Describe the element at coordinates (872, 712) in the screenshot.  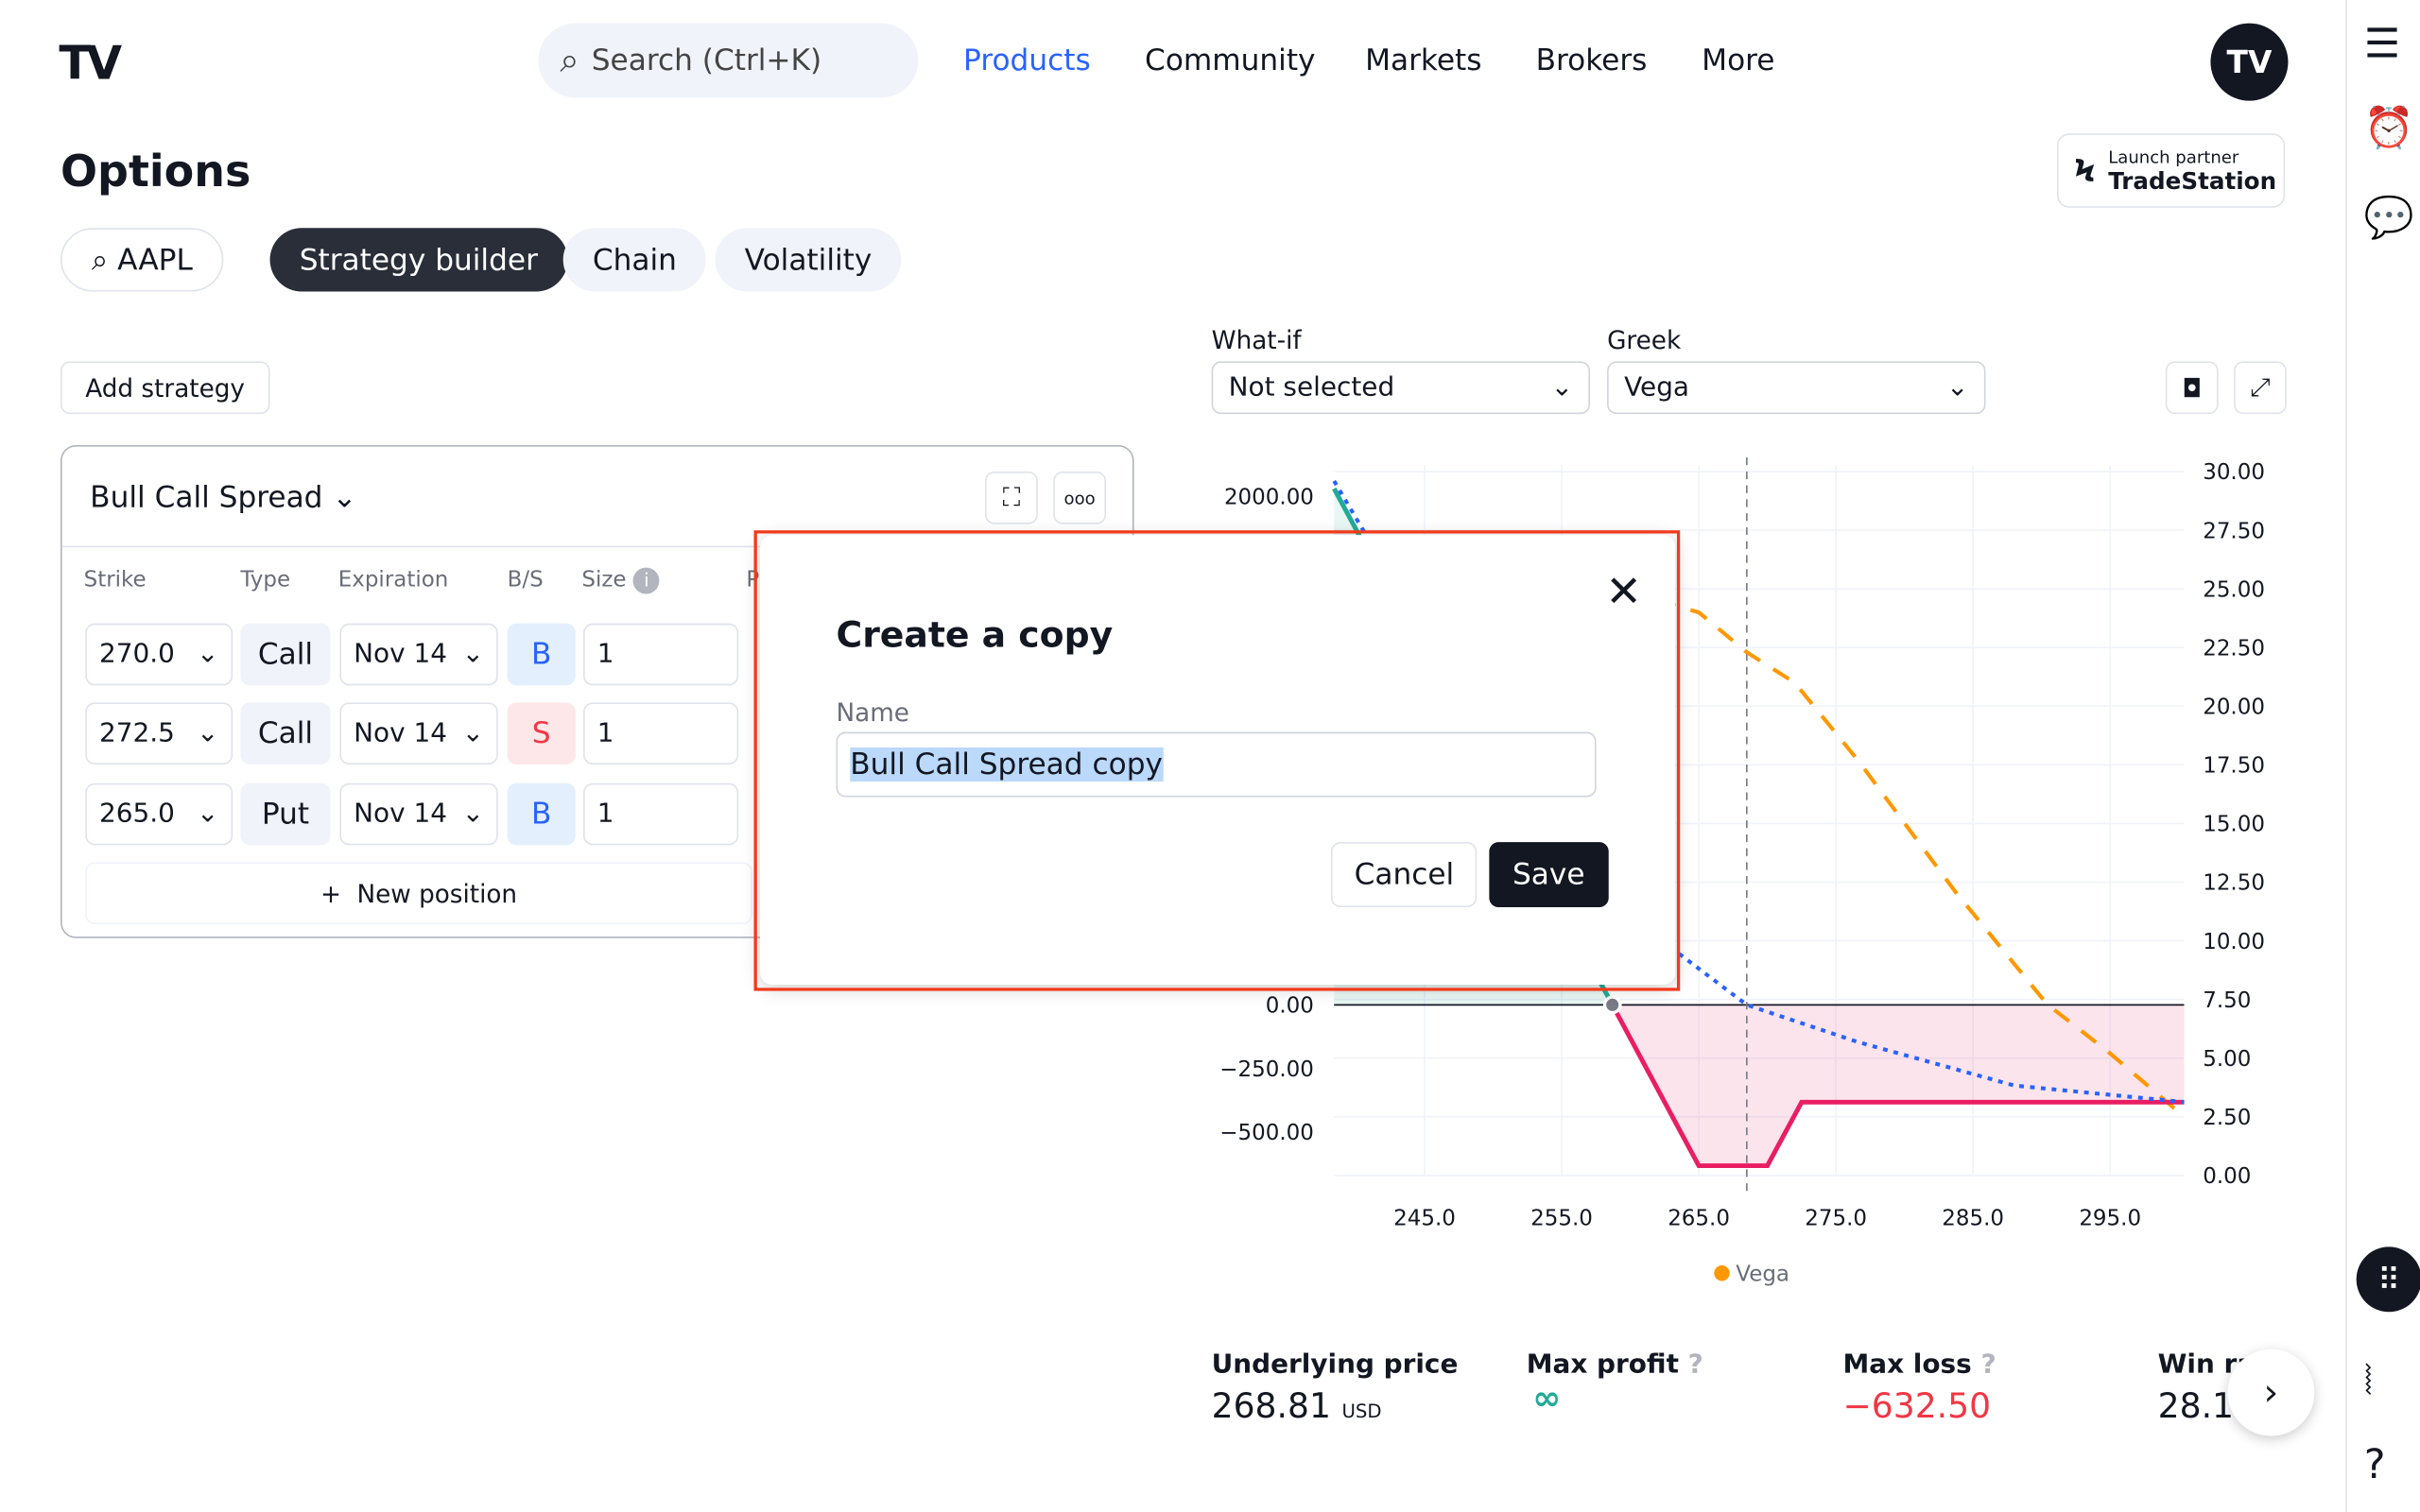
I see `name-label: Name` at that location.